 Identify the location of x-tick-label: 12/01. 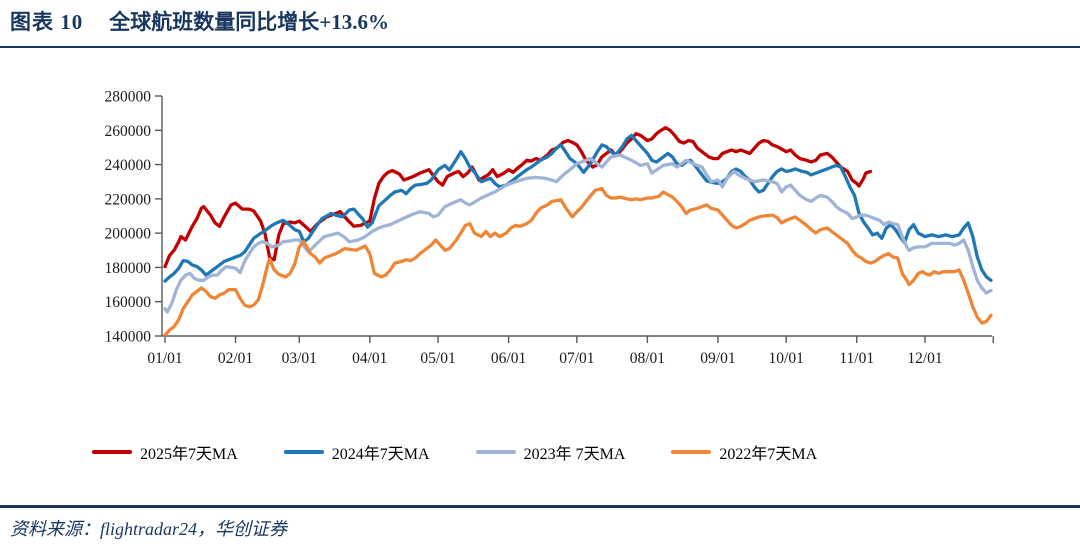
(924, 358).